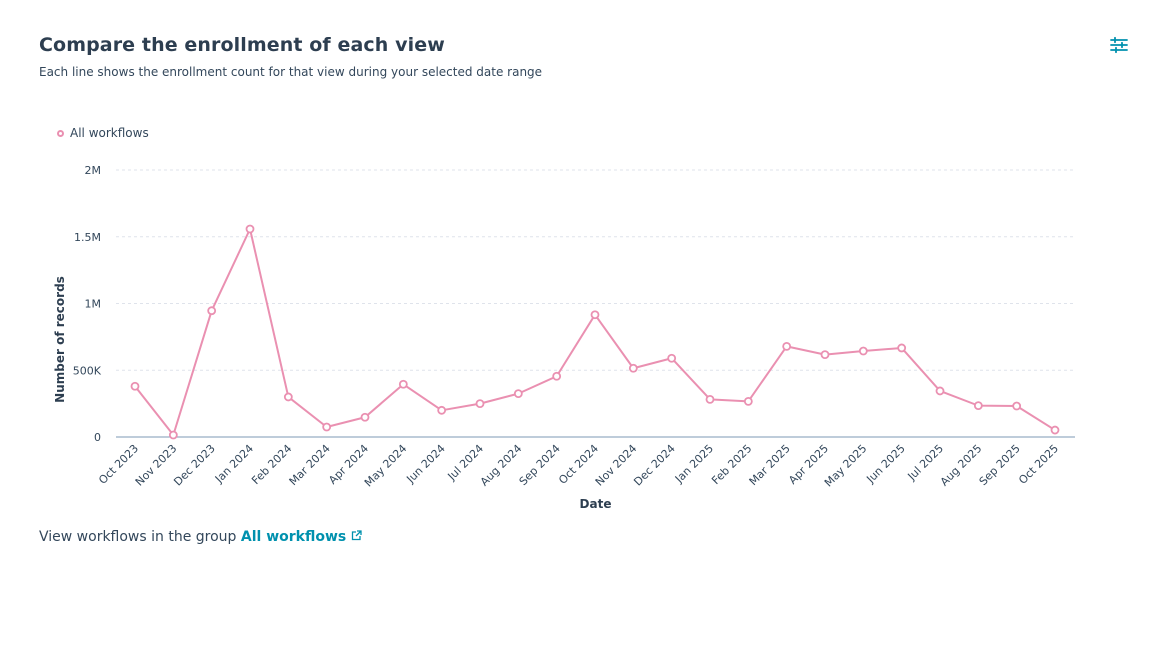  What do you see at coordinates (87, 370) in the screenshot?
I see `y-tick-label: 500K` at bounding box center [87, 370].